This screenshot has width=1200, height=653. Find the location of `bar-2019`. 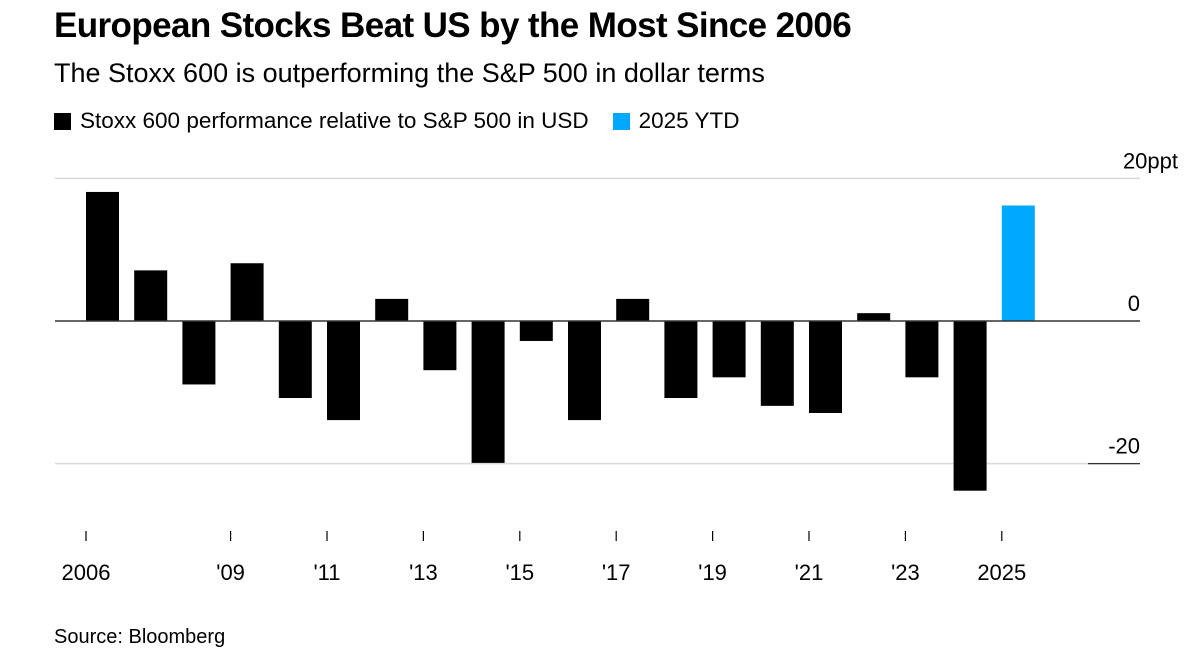

bar-2019 is located at coordinates (729, 349).